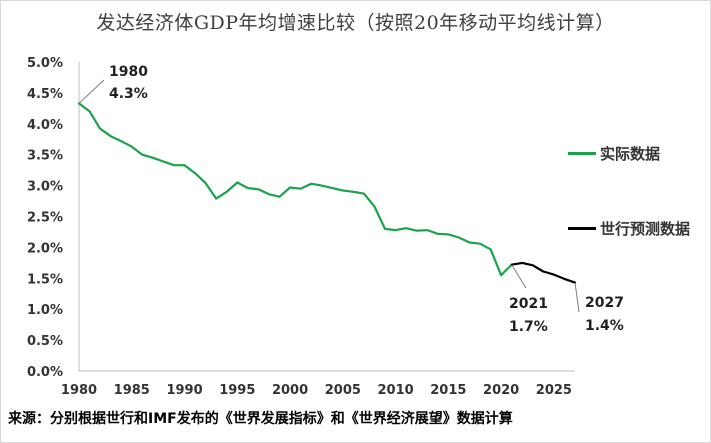 This screenshot has height=443, width=711. What do you see at coordinates (45, 218) in the screenshot?
I see `y-tick-label: 2.5%` at bounding box center [45, 218].